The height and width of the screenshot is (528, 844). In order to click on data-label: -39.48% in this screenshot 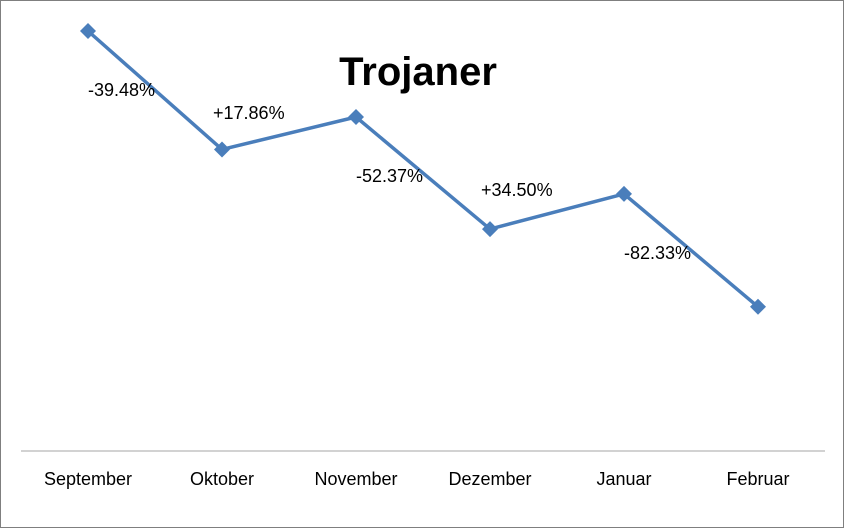, I will do `click(121, 90)`.